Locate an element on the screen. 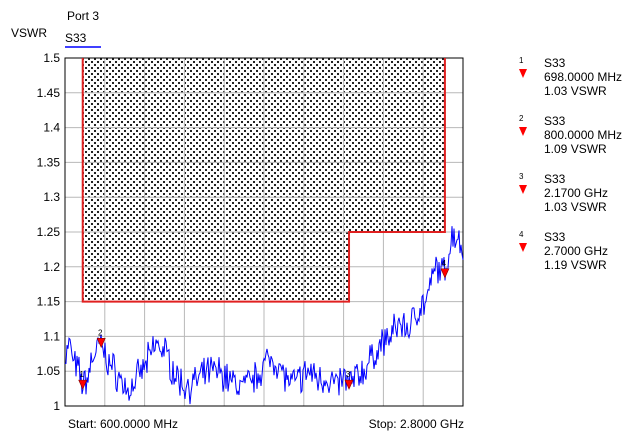 This screenshot has width=627, height=436. marker-readout-1: 1 S33 698.0000 MHz 1.03 VSWR is located at coordinates (573, 85).